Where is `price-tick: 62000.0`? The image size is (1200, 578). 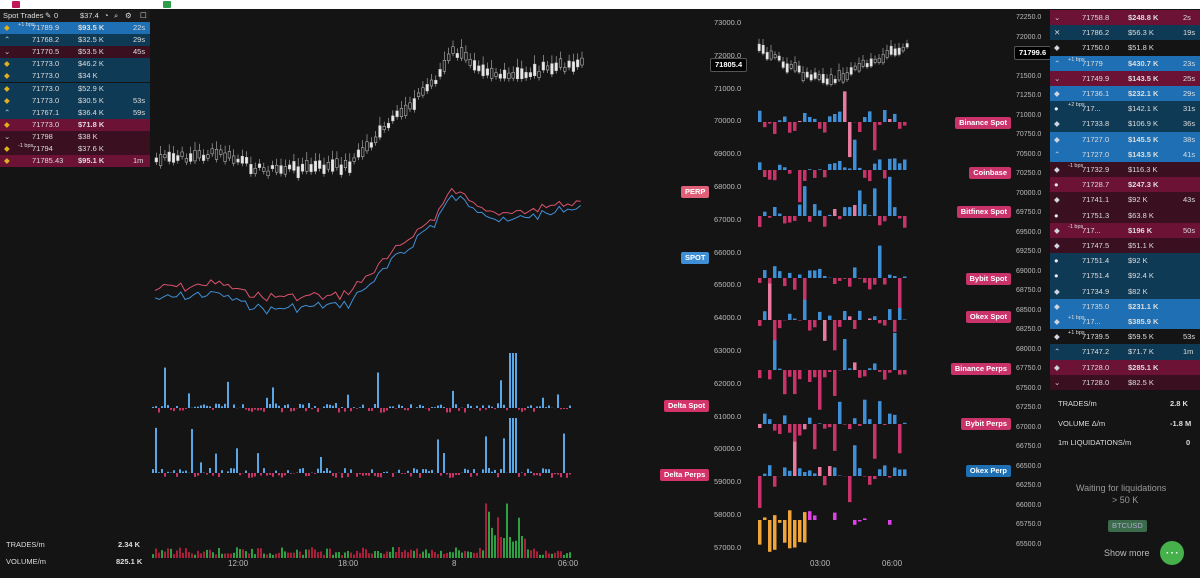 price-tick: 62000.0 is located at coordinates (728, 383).